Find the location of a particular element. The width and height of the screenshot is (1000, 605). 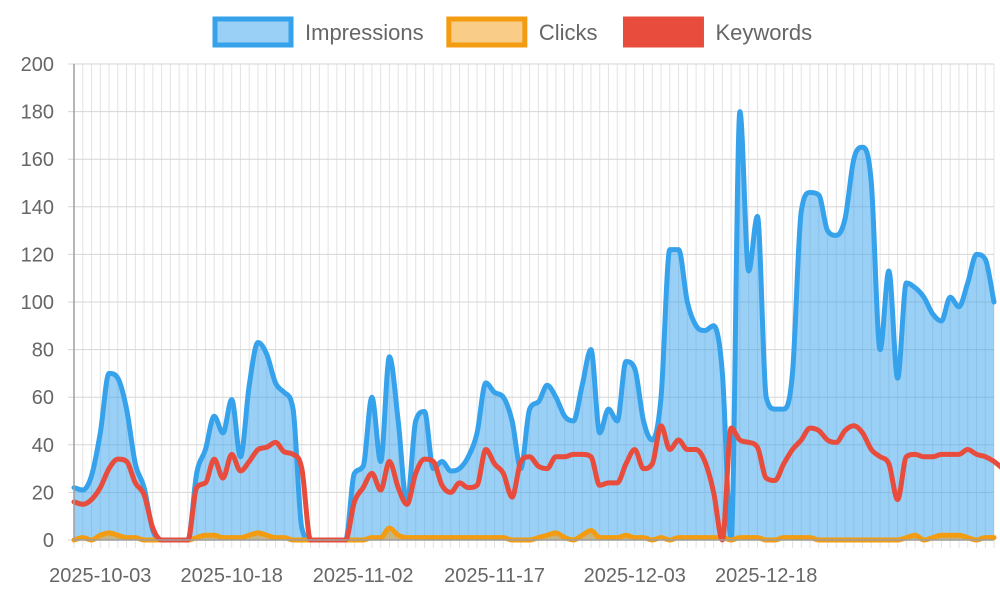

y-tick-label: 100 is located at coordinates (37, 303).